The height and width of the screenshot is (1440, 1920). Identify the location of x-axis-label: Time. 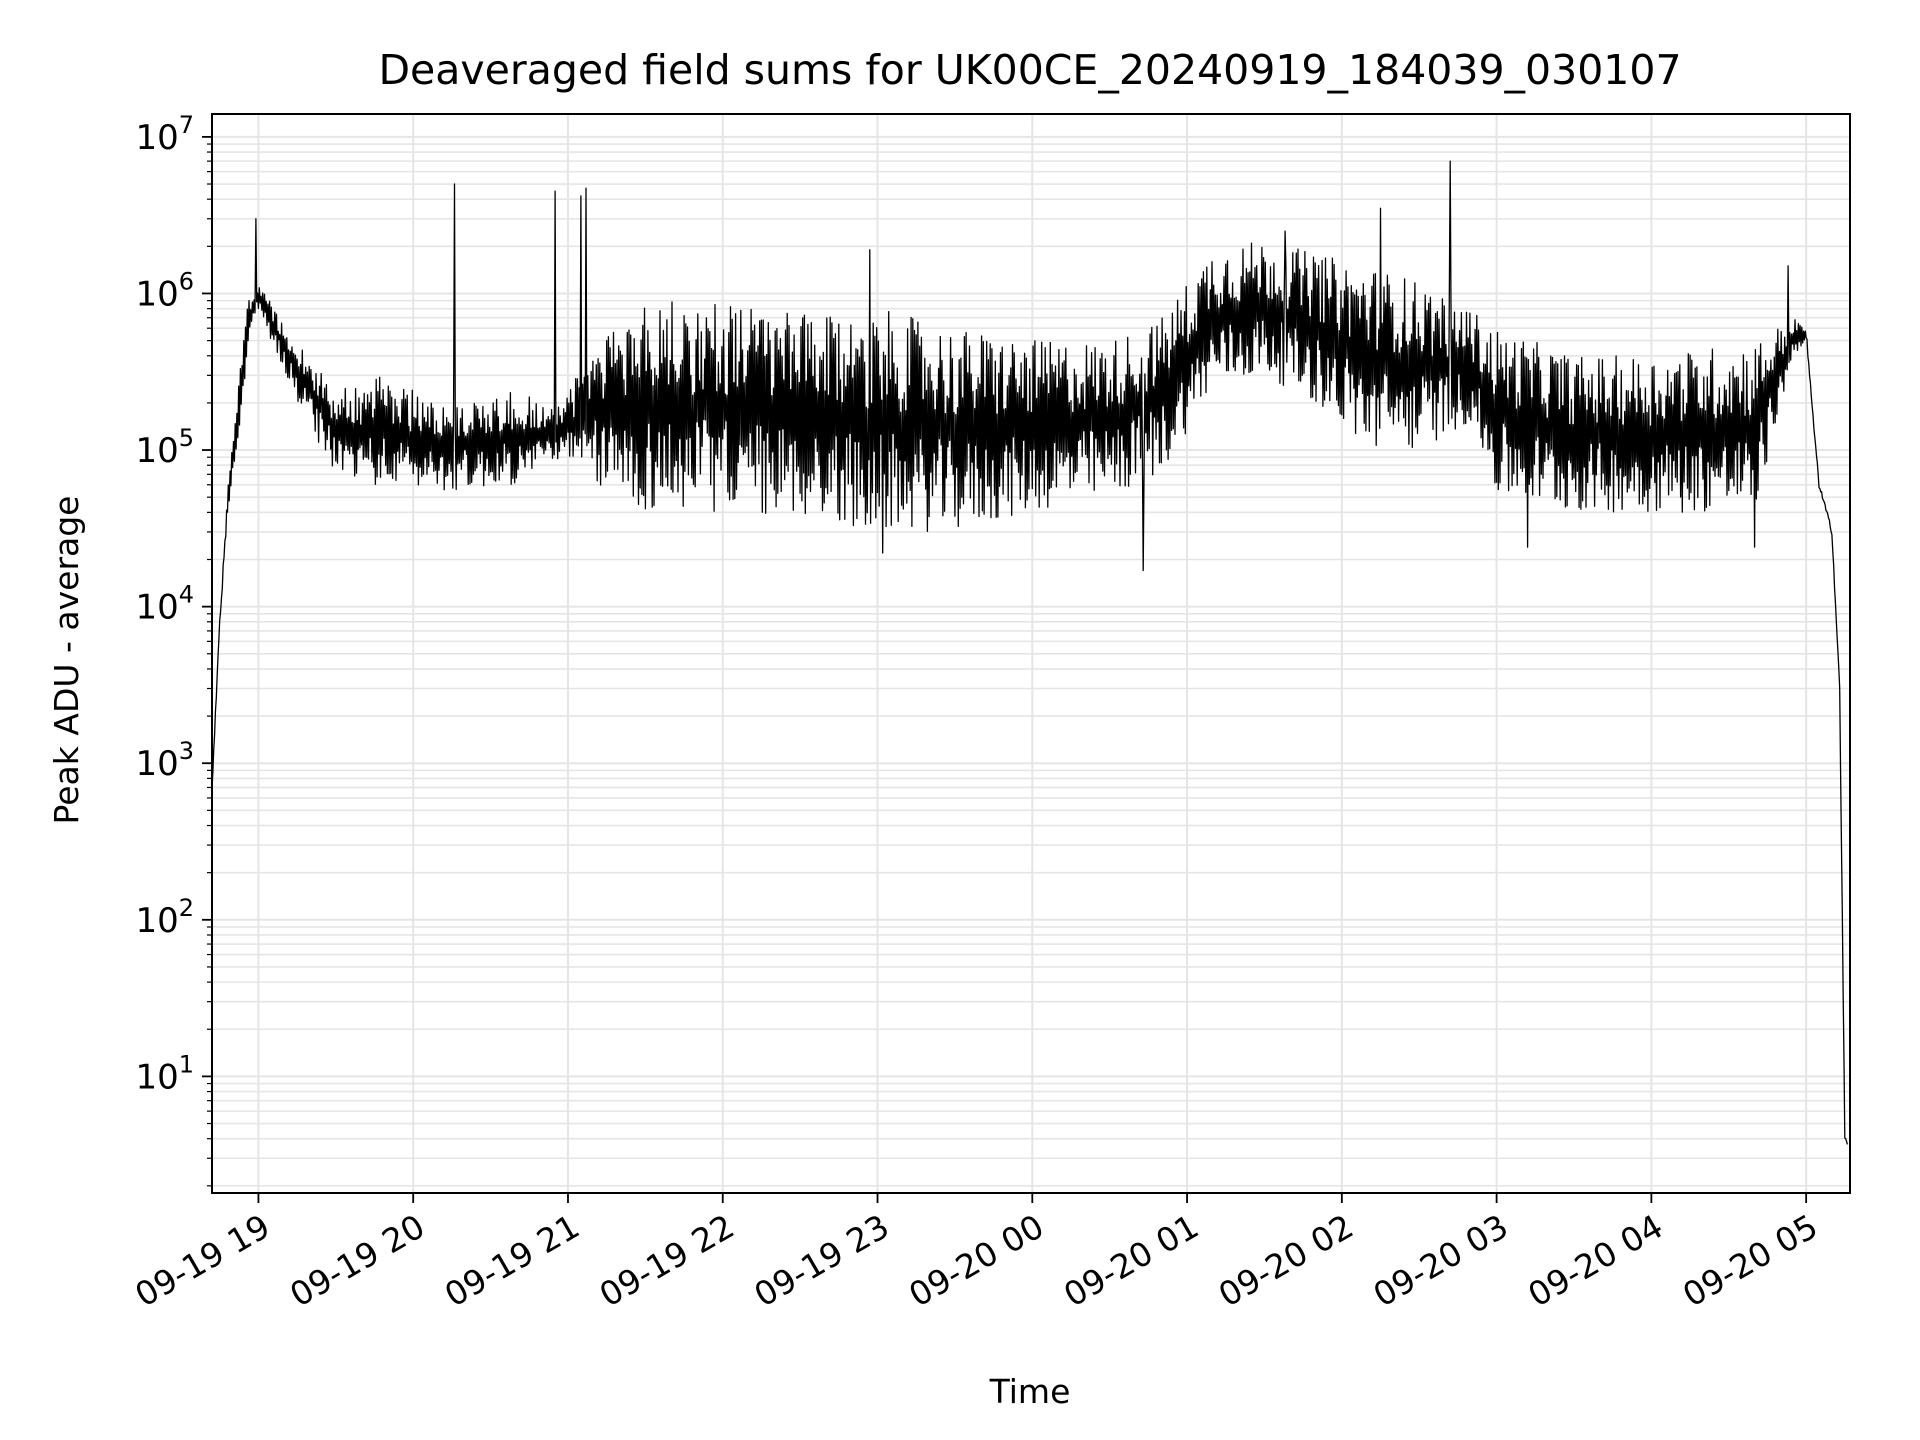
(1030, 1391).